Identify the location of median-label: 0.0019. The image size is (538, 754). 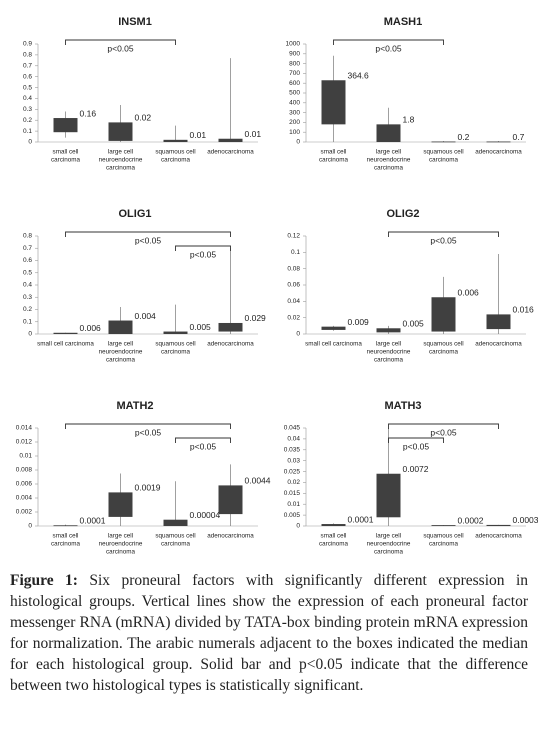
(148, 488).